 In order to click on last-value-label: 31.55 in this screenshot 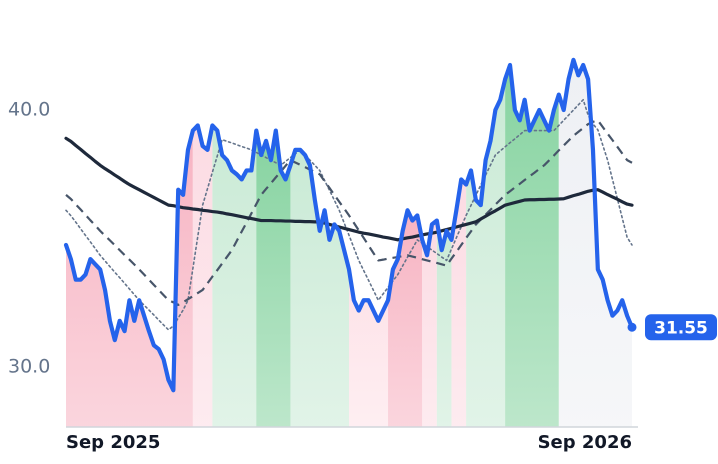, I will do `click(681, 328)`.